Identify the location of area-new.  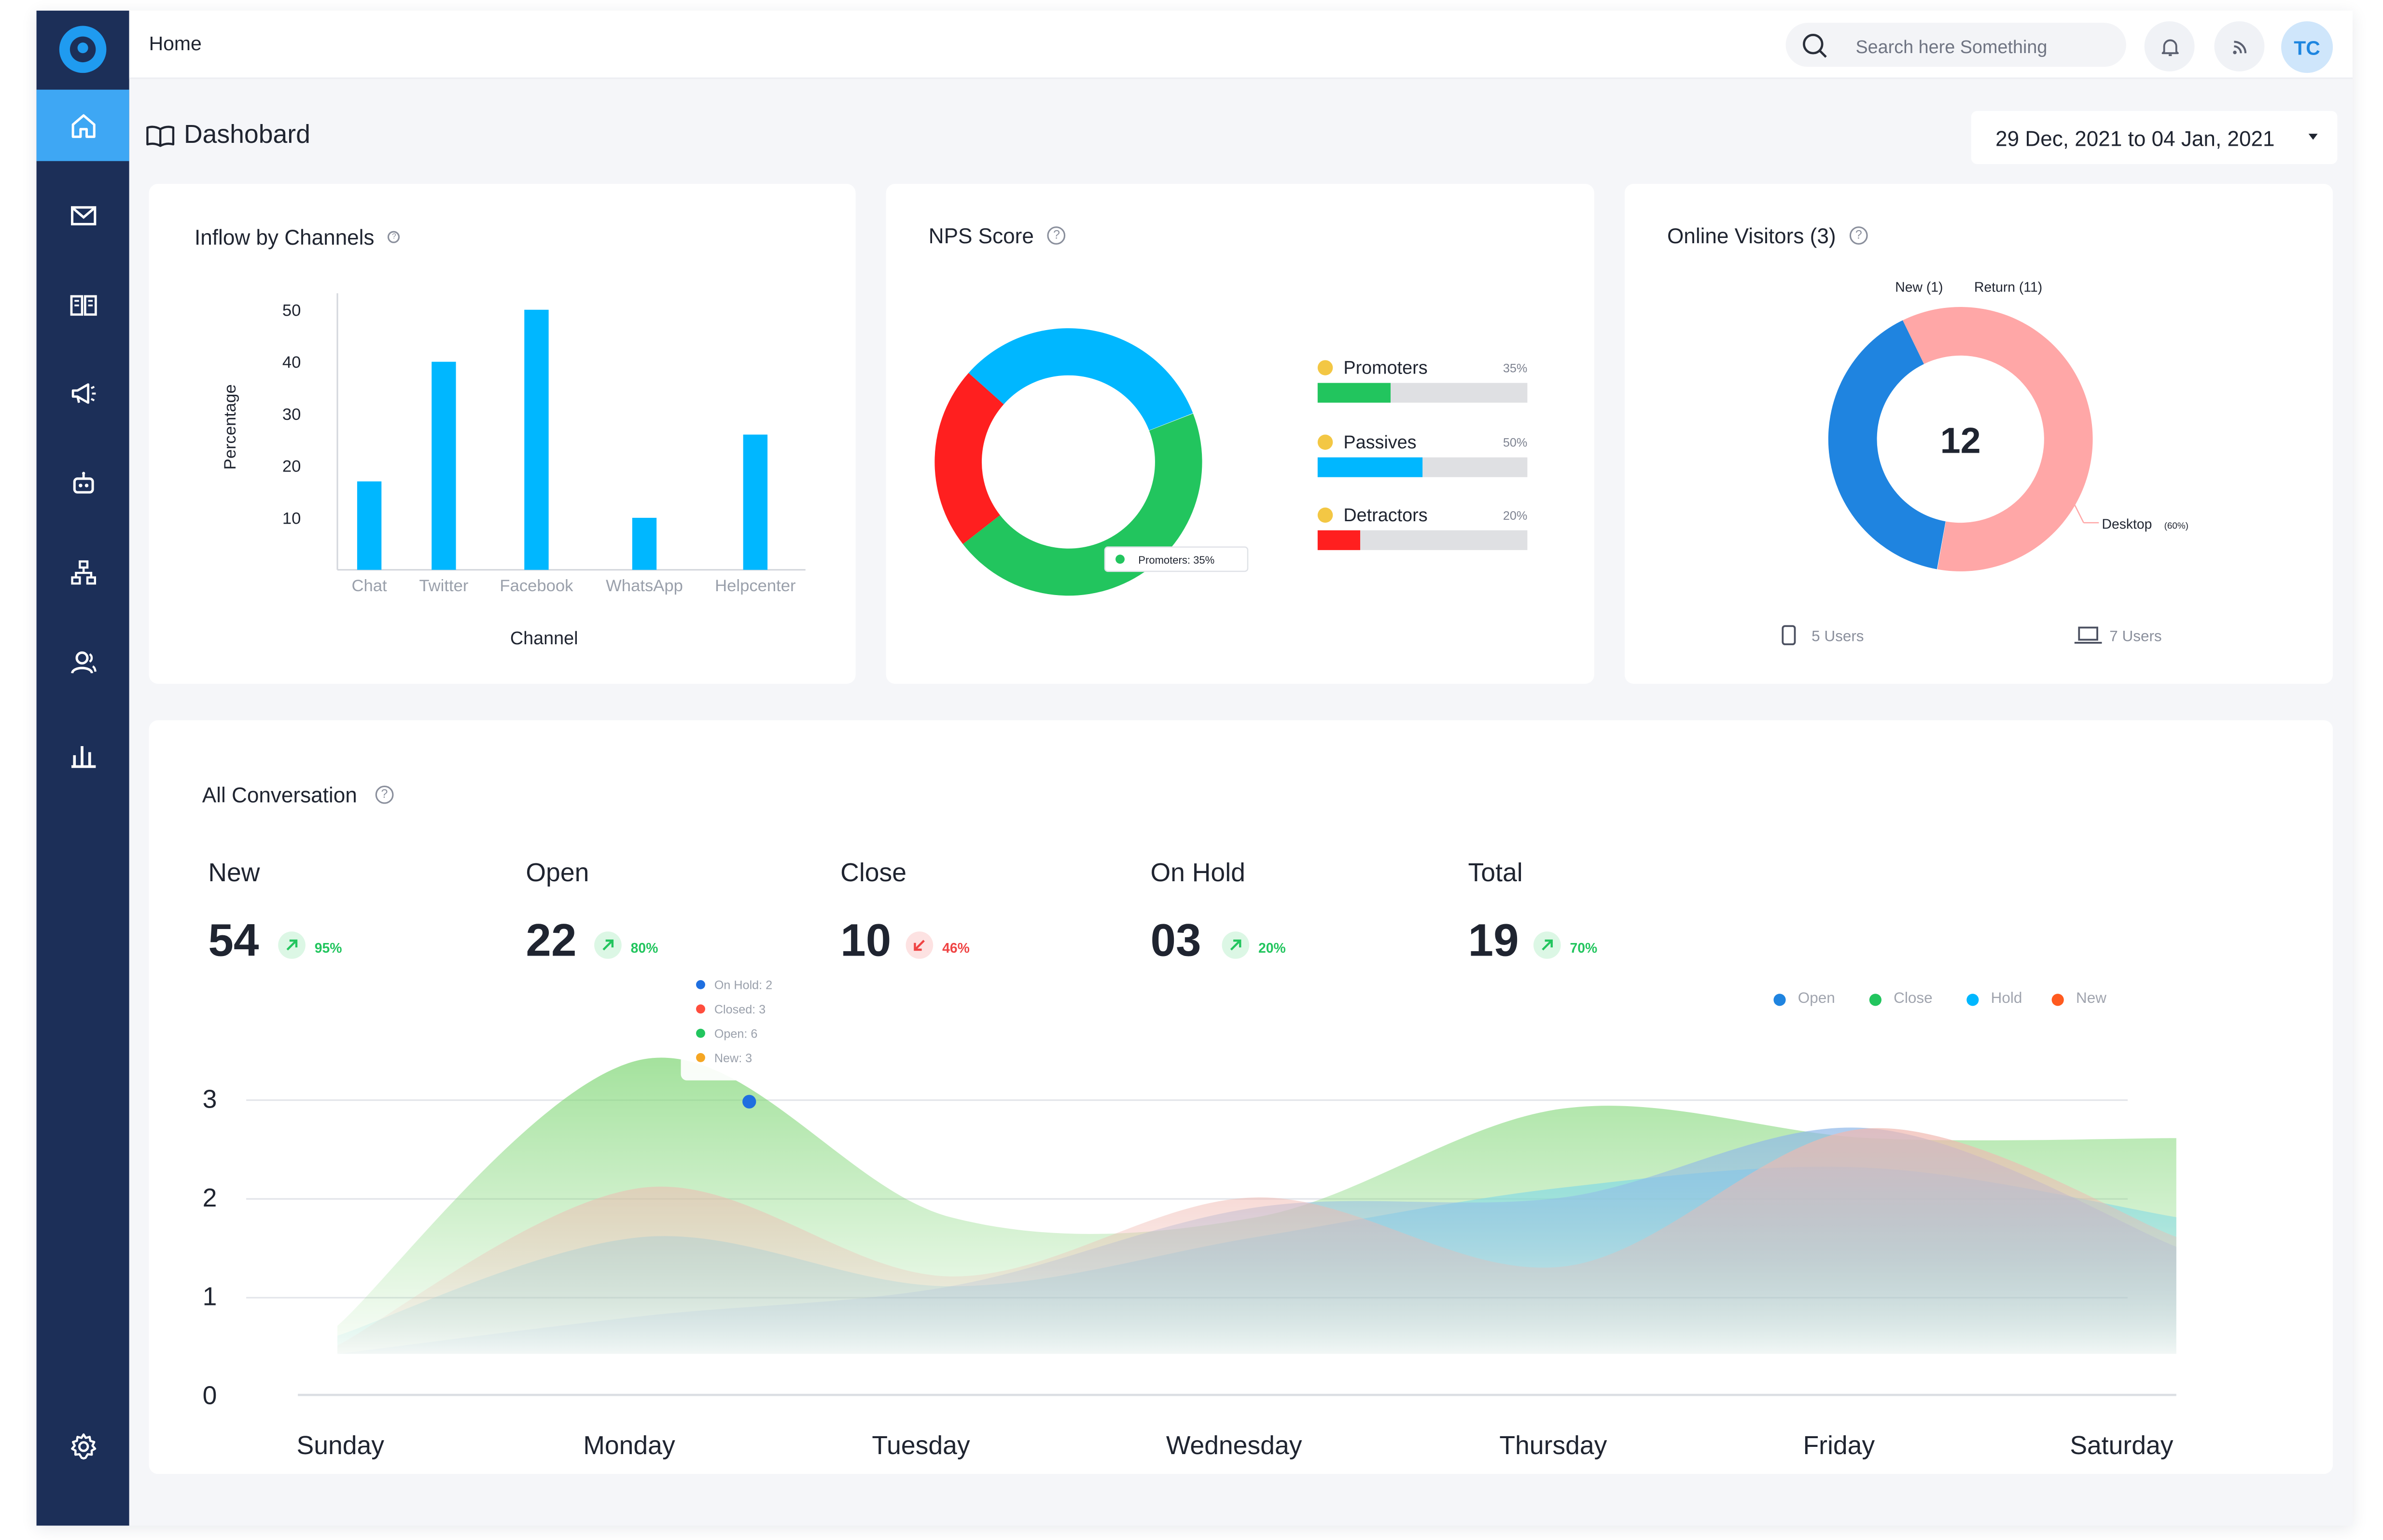
(1256, 1241).